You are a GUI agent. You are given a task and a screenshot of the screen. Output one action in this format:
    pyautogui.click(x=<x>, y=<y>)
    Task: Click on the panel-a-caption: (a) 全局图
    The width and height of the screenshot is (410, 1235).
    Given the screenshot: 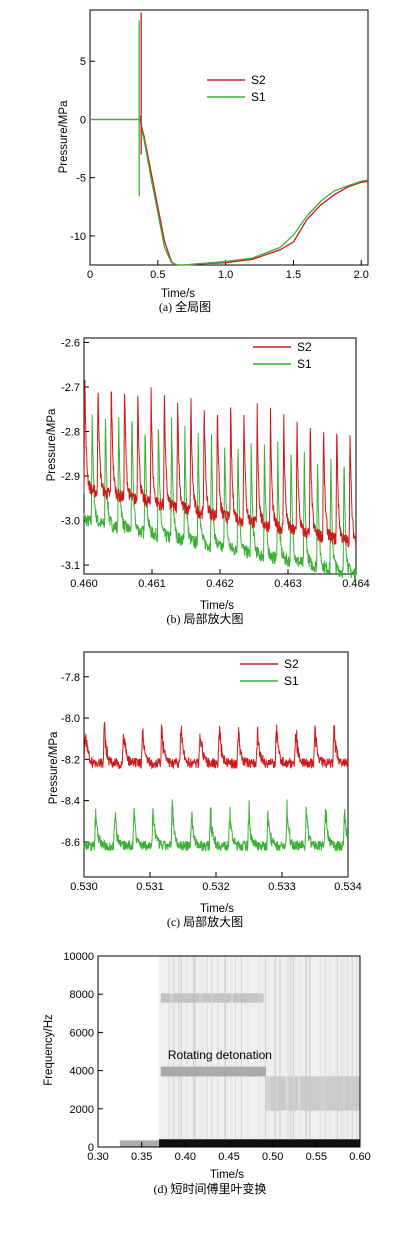 What is the action you would take?
    pyautogui.click(x=185, y=306)
    